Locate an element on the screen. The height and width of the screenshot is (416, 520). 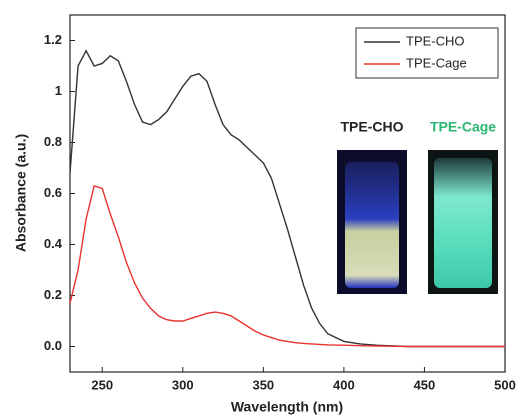
x-tick-label: 450 is located at coordinates (425, 384).